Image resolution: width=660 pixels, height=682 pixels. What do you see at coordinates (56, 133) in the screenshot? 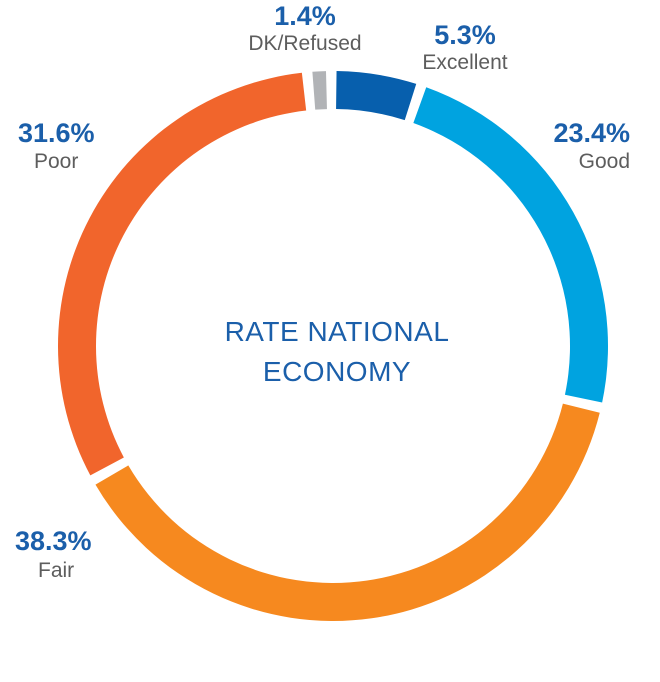
I see `value-label-poor: 31.6%` at bounding box center [56, 133].